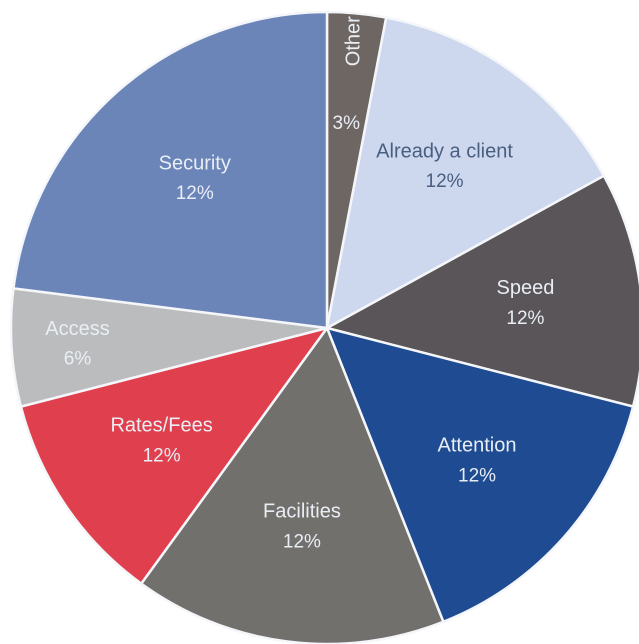 Image resolution: width=639 pixels, height=644 pixels. What do you see at coordinates (445, 181) in the screenshot?
I see `slice-percent-already-a-client: 12%` at bounding box center [445, 181].